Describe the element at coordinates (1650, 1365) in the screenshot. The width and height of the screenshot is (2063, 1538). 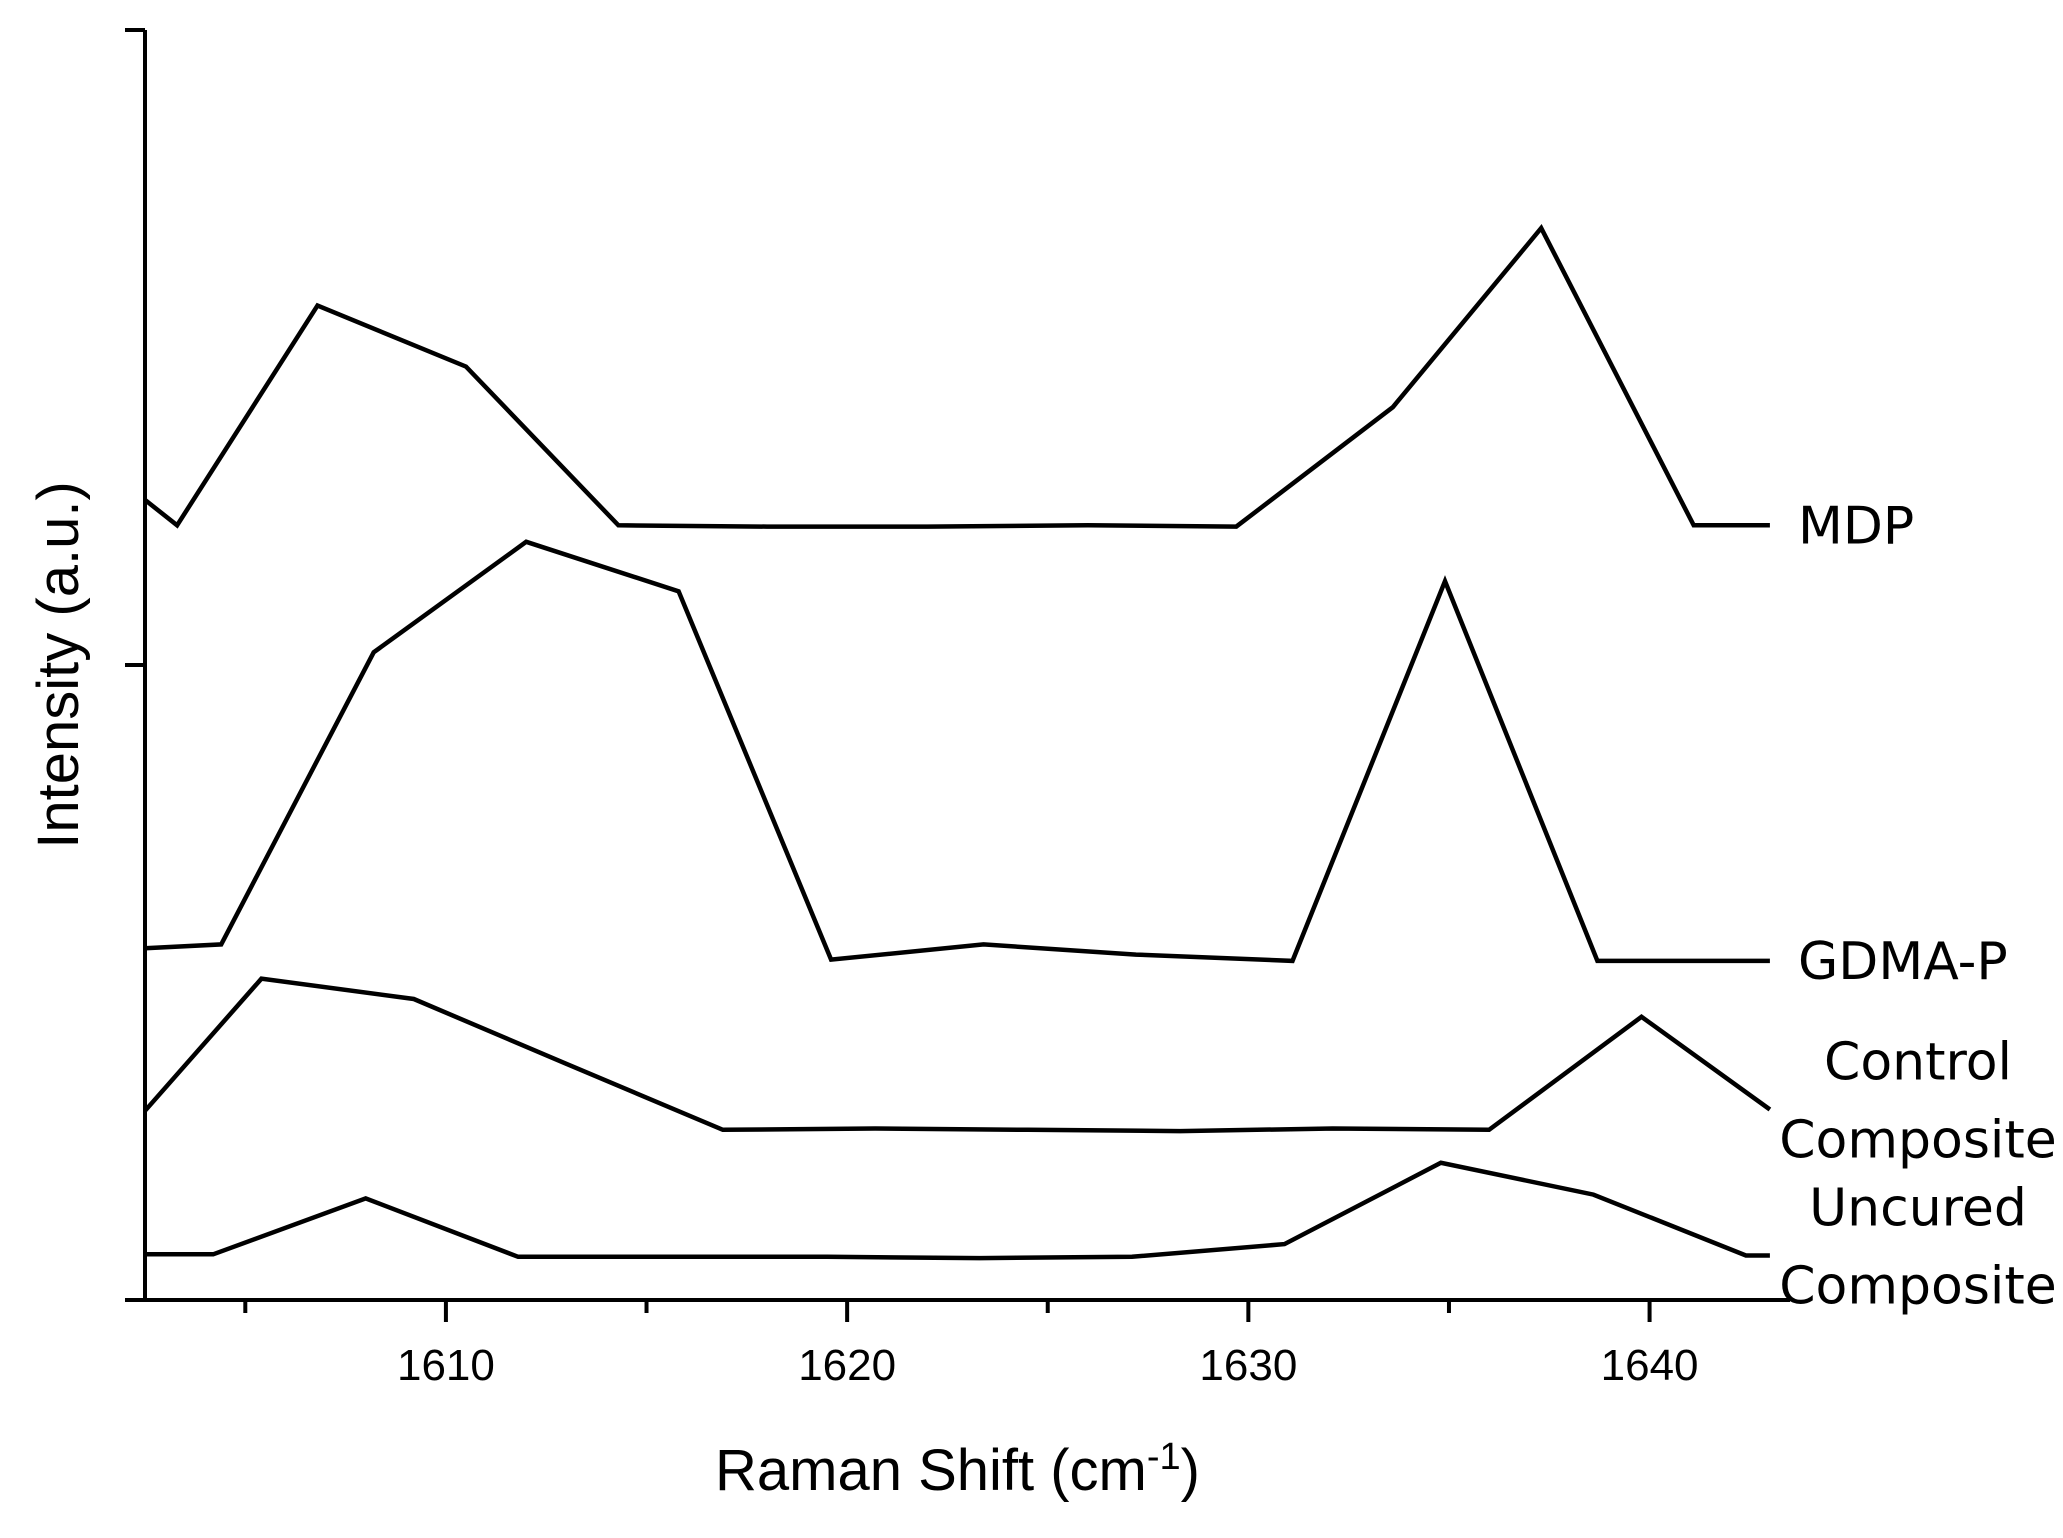
I see `x-tick-label: 1640` at that location.